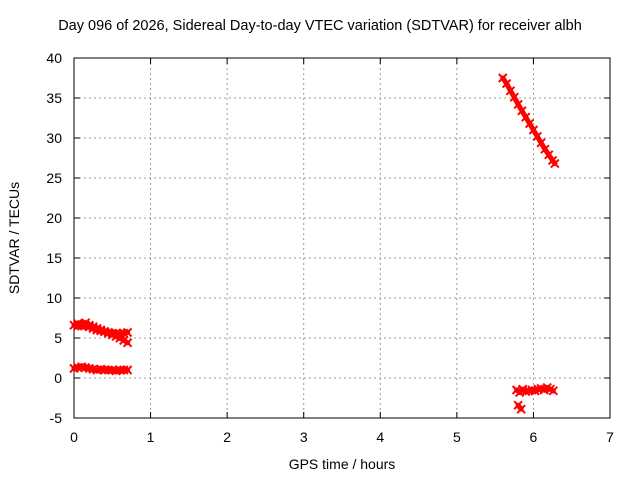 Image resolution: width=640 pixels, height=480 pixels. Describe the element at coordinates (54, 98) in the screenshot. I see `y-tick-label: 35` at that location.